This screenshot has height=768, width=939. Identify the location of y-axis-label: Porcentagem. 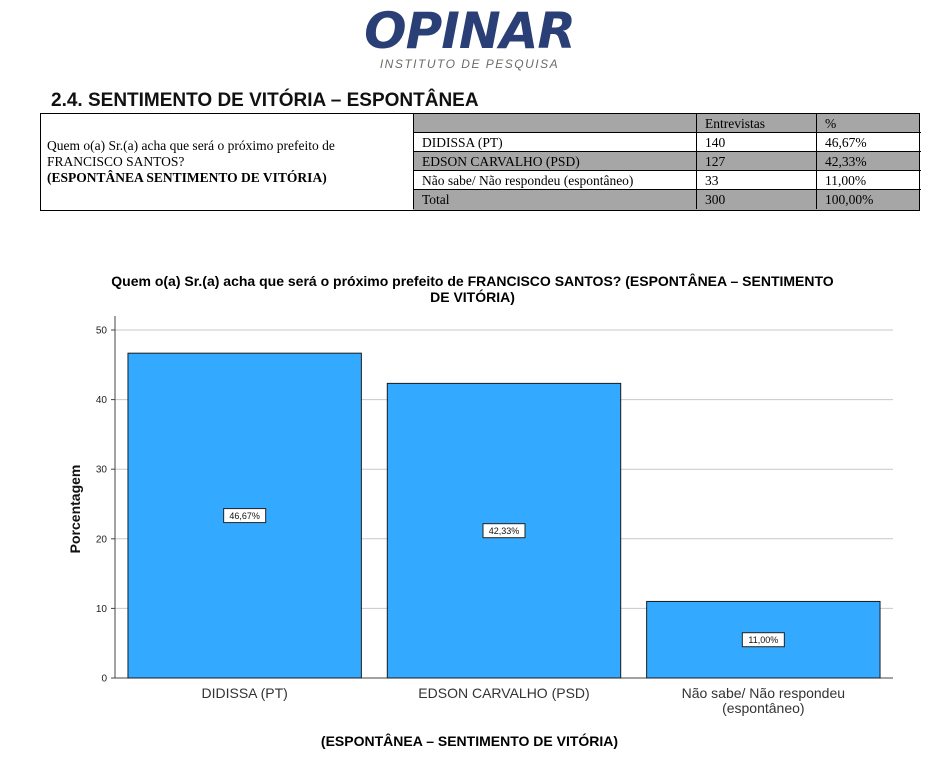
(75, 509).